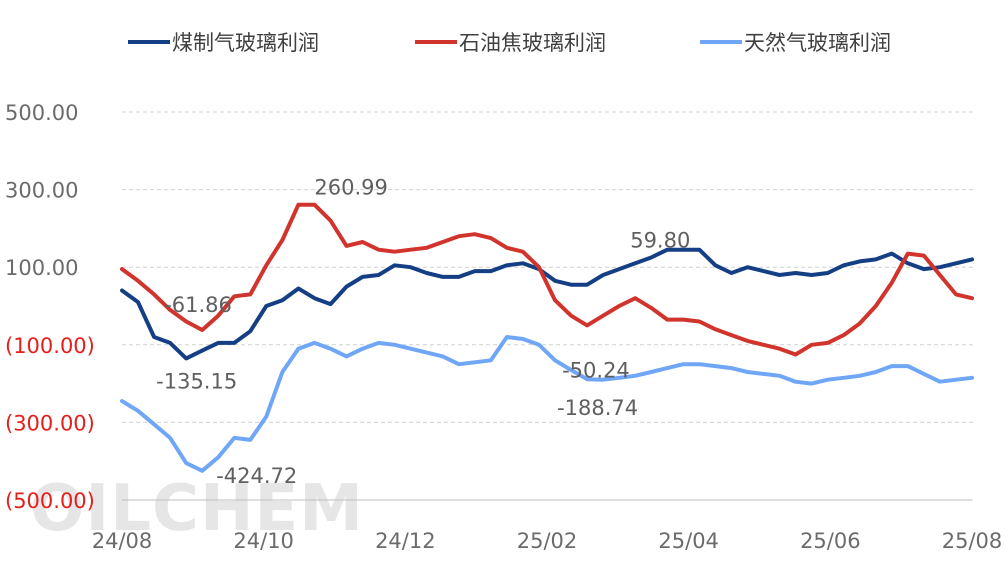 The image size is (1005, 566). I want to click on legend-label: 煤制气玻璃利润, so click(245, 43).